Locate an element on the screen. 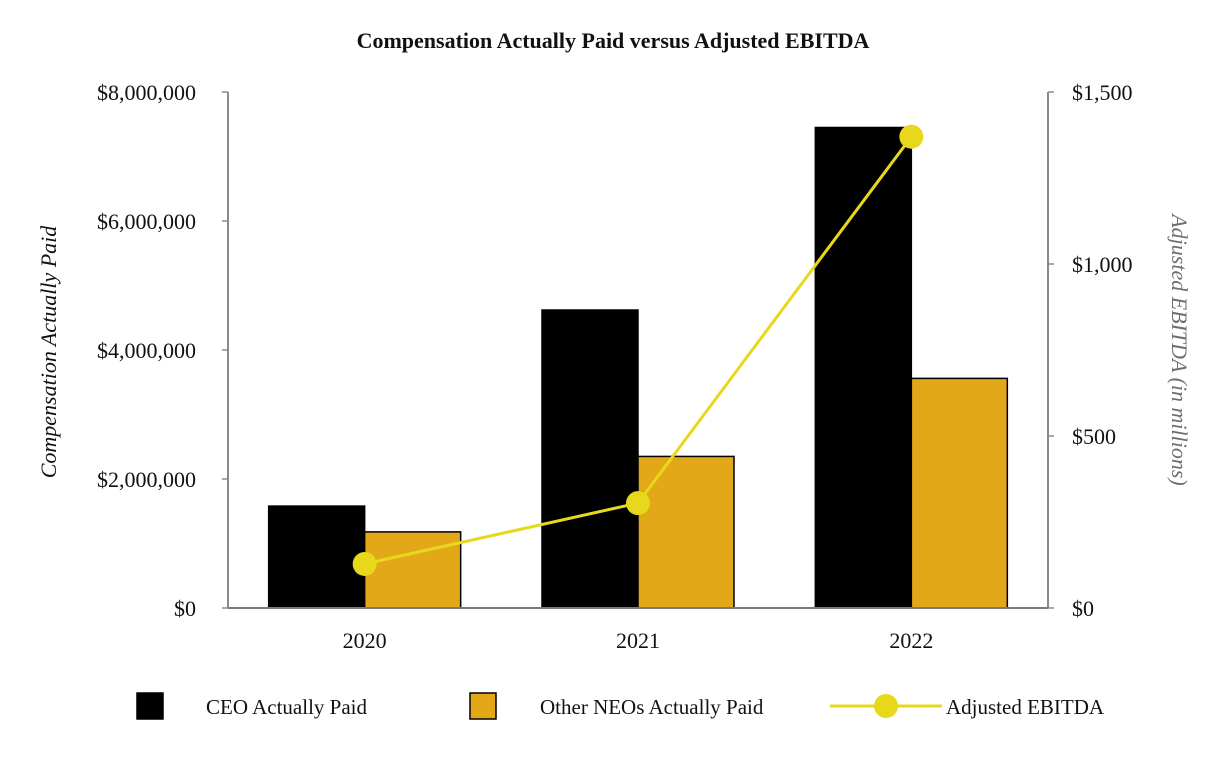 Image resolution: width=1226 pixels, height=765 pixels. bar-other-neos-actually-paid-2021 is located at coordinates (686, 532).